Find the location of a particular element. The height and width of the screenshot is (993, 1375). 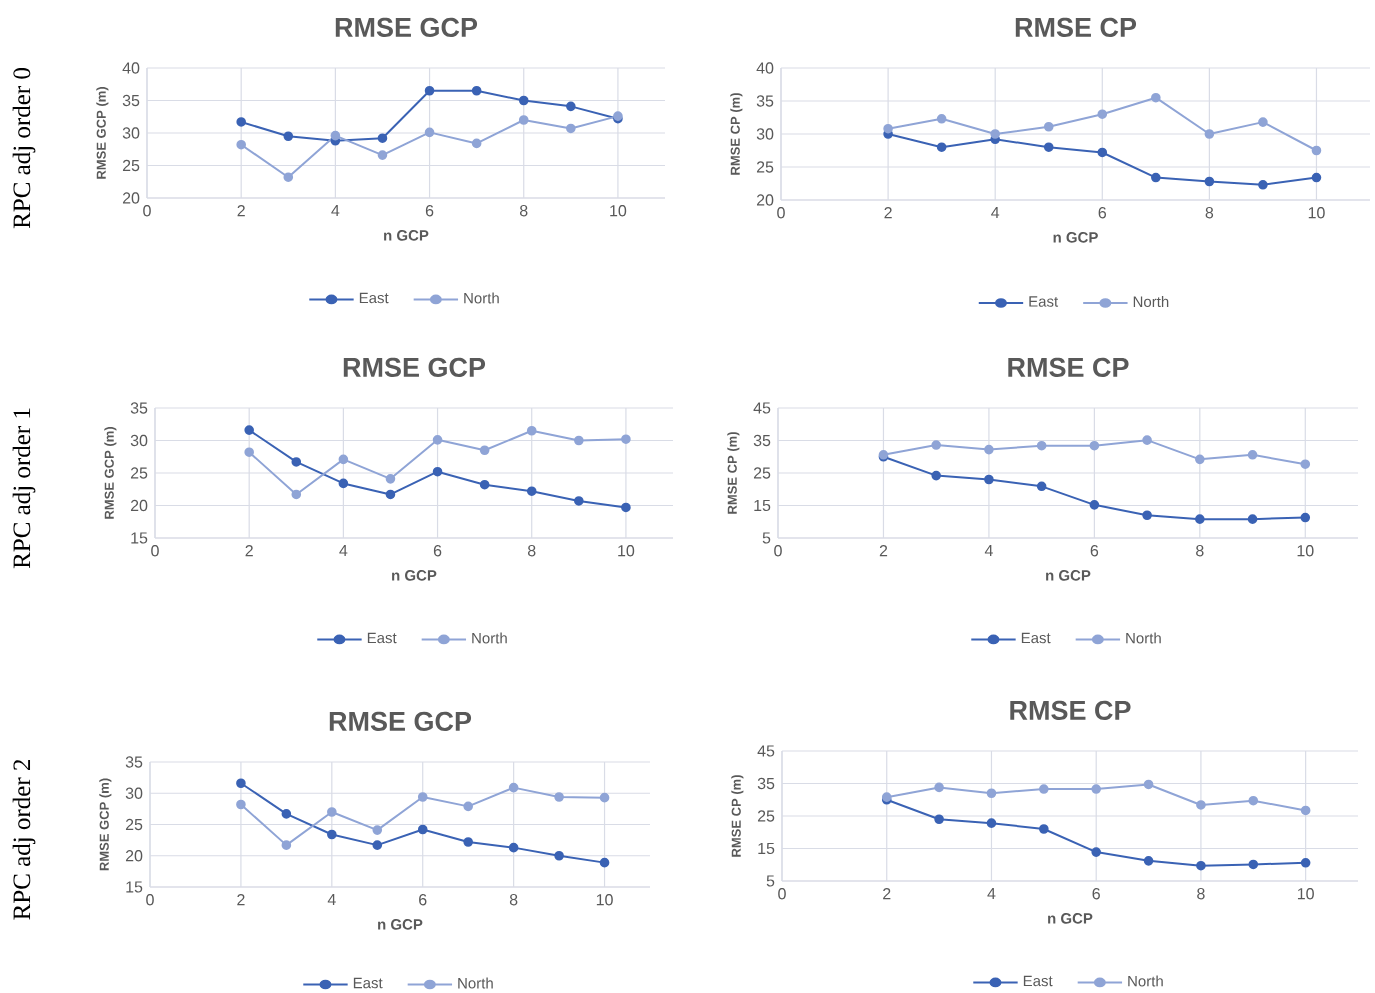

text: RPC adj order 0 is located at coordinates (24, 148).